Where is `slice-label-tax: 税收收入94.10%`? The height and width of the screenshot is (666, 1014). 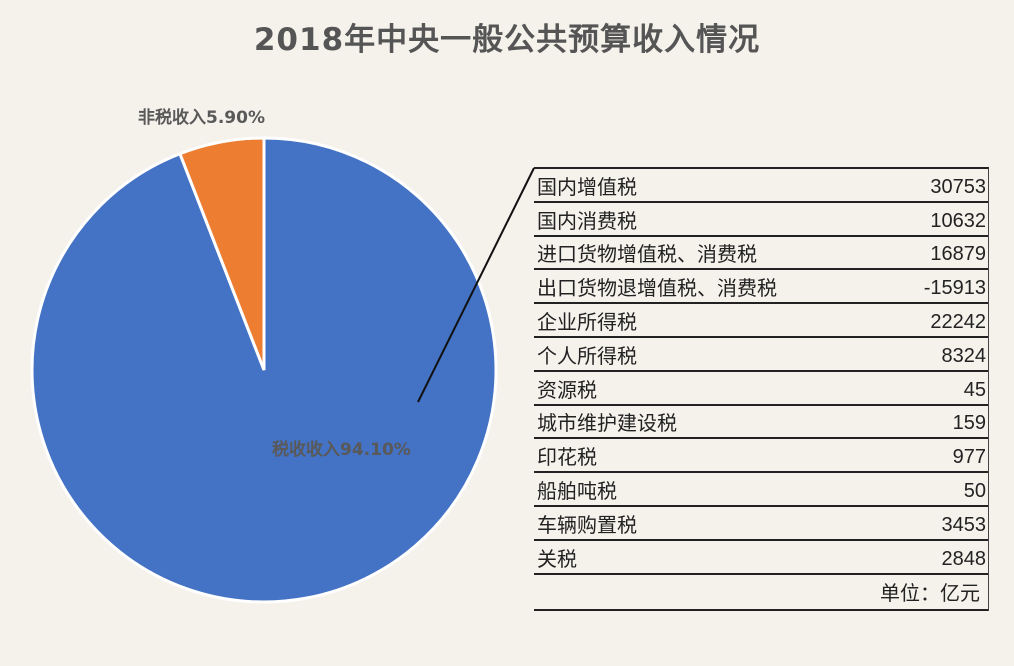 slice-label-tax: 税收收入94.10% is located at coordinates (341, 449).